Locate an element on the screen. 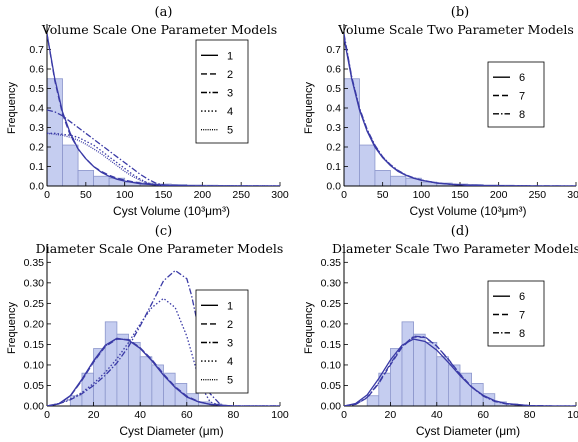 Image resolution: width=578 pixels, height=442 pixels. panel-label: (d) is located at coordinates (460, 231).